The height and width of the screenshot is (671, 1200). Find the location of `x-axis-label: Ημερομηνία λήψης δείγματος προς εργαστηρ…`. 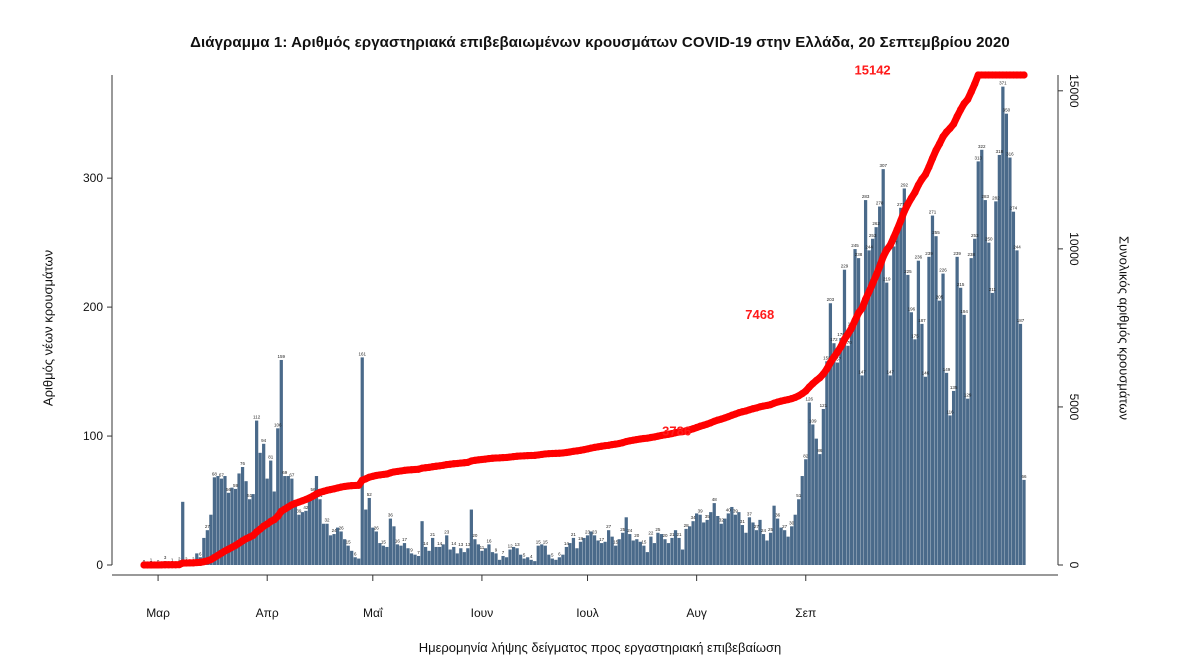

x-axis-label: Ημερομηνία λήψης δείγματος προς εργαστηρ… is located at coordinates (600, 647).